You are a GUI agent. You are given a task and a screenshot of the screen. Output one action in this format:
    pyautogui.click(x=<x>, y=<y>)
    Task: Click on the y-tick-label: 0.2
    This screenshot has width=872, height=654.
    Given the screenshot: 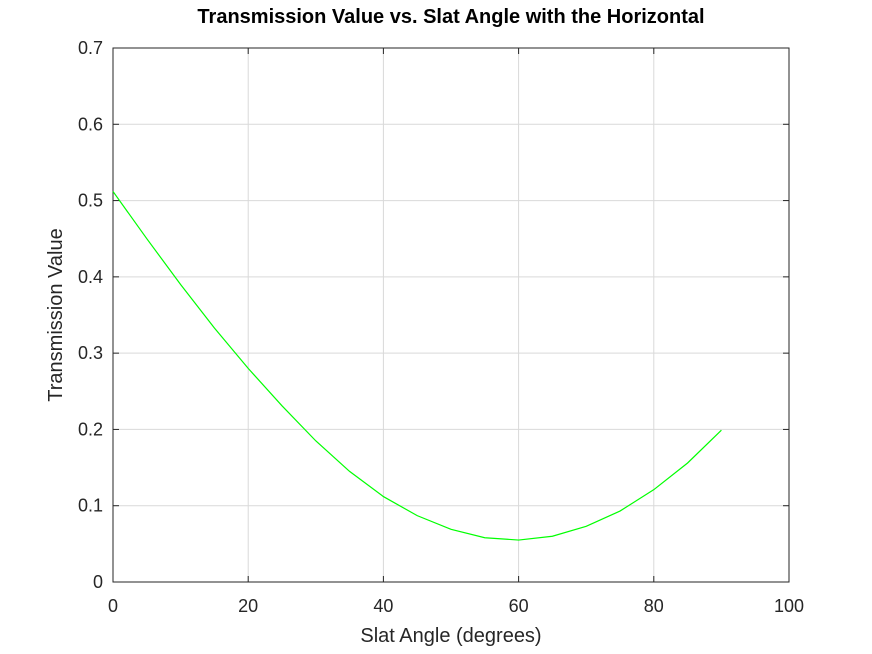 What is the action you would take?
    pyautogui.click(x=90, y=429)
    